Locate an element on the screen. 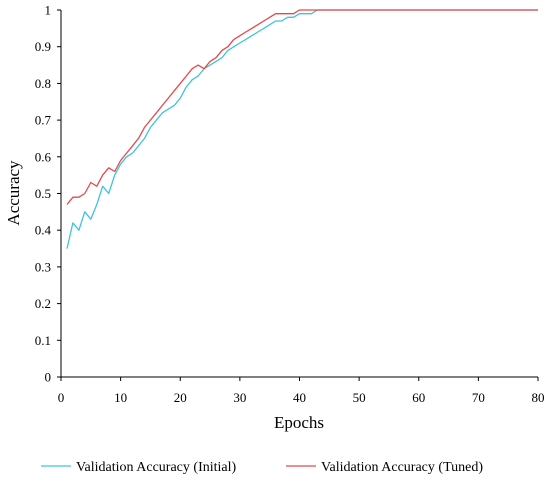  y-tick-label: 0.8 is located at coordinates (43, 83).